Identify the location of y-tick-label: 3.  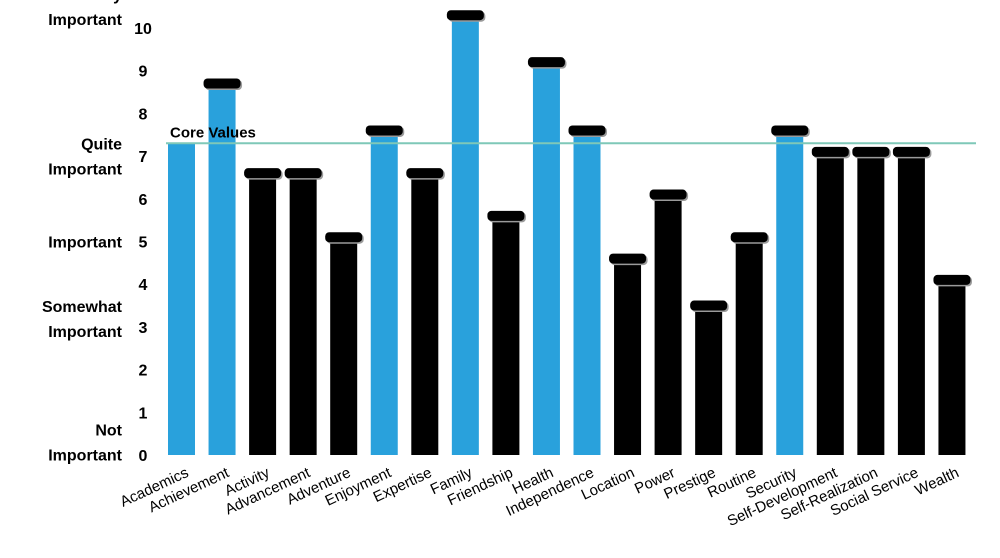
(143, 328).